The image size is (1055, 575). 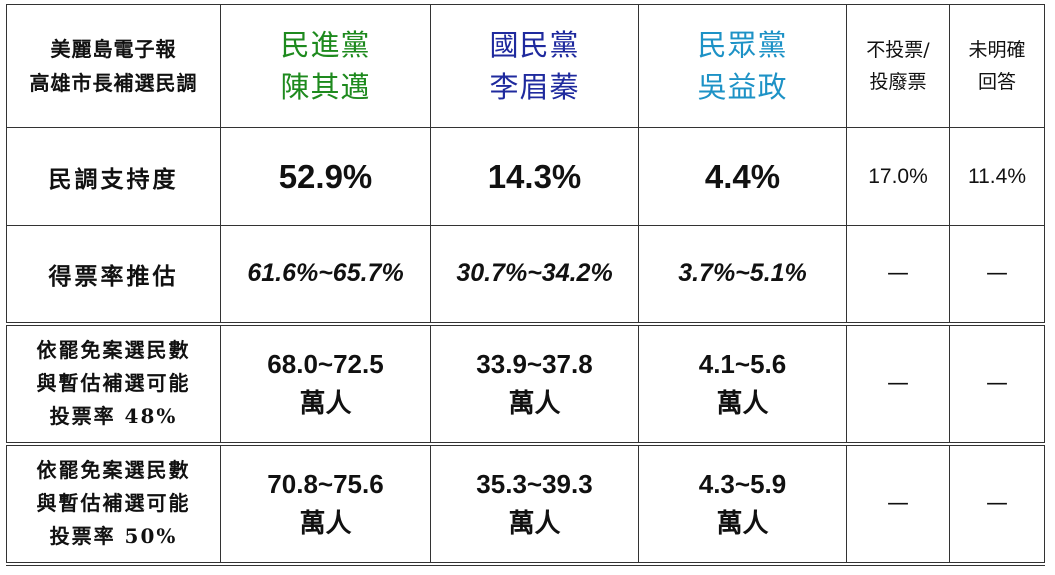 What do you see at coordinates (742, 503) in the screenshot?
I see `turnout50-value-tpp: 4.3~5.9 萬人` at bounding box center [742, 503].